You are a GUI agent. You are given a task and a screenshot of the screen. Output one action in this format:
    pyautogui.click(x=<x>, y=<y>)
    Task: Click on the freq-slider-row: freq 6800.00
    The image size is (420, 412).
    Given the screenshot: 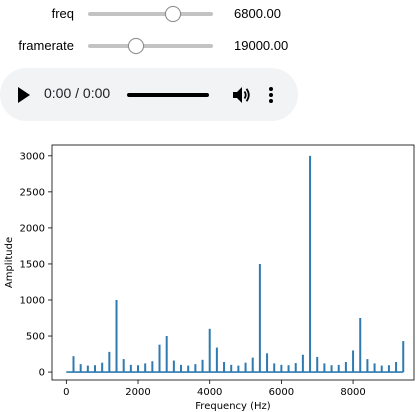 What is the action you would take?
    pyautogui.click(x=210, y=14)
    